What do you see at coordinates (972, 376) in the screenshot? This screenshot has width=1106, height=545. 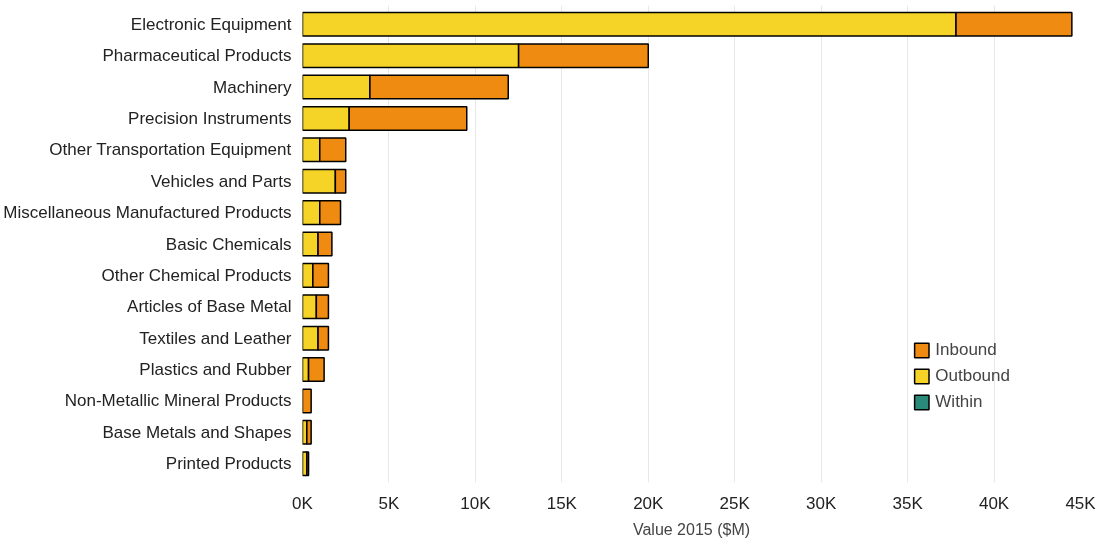 I see `legend-label: Outbound` at bounding box center [972, 376].